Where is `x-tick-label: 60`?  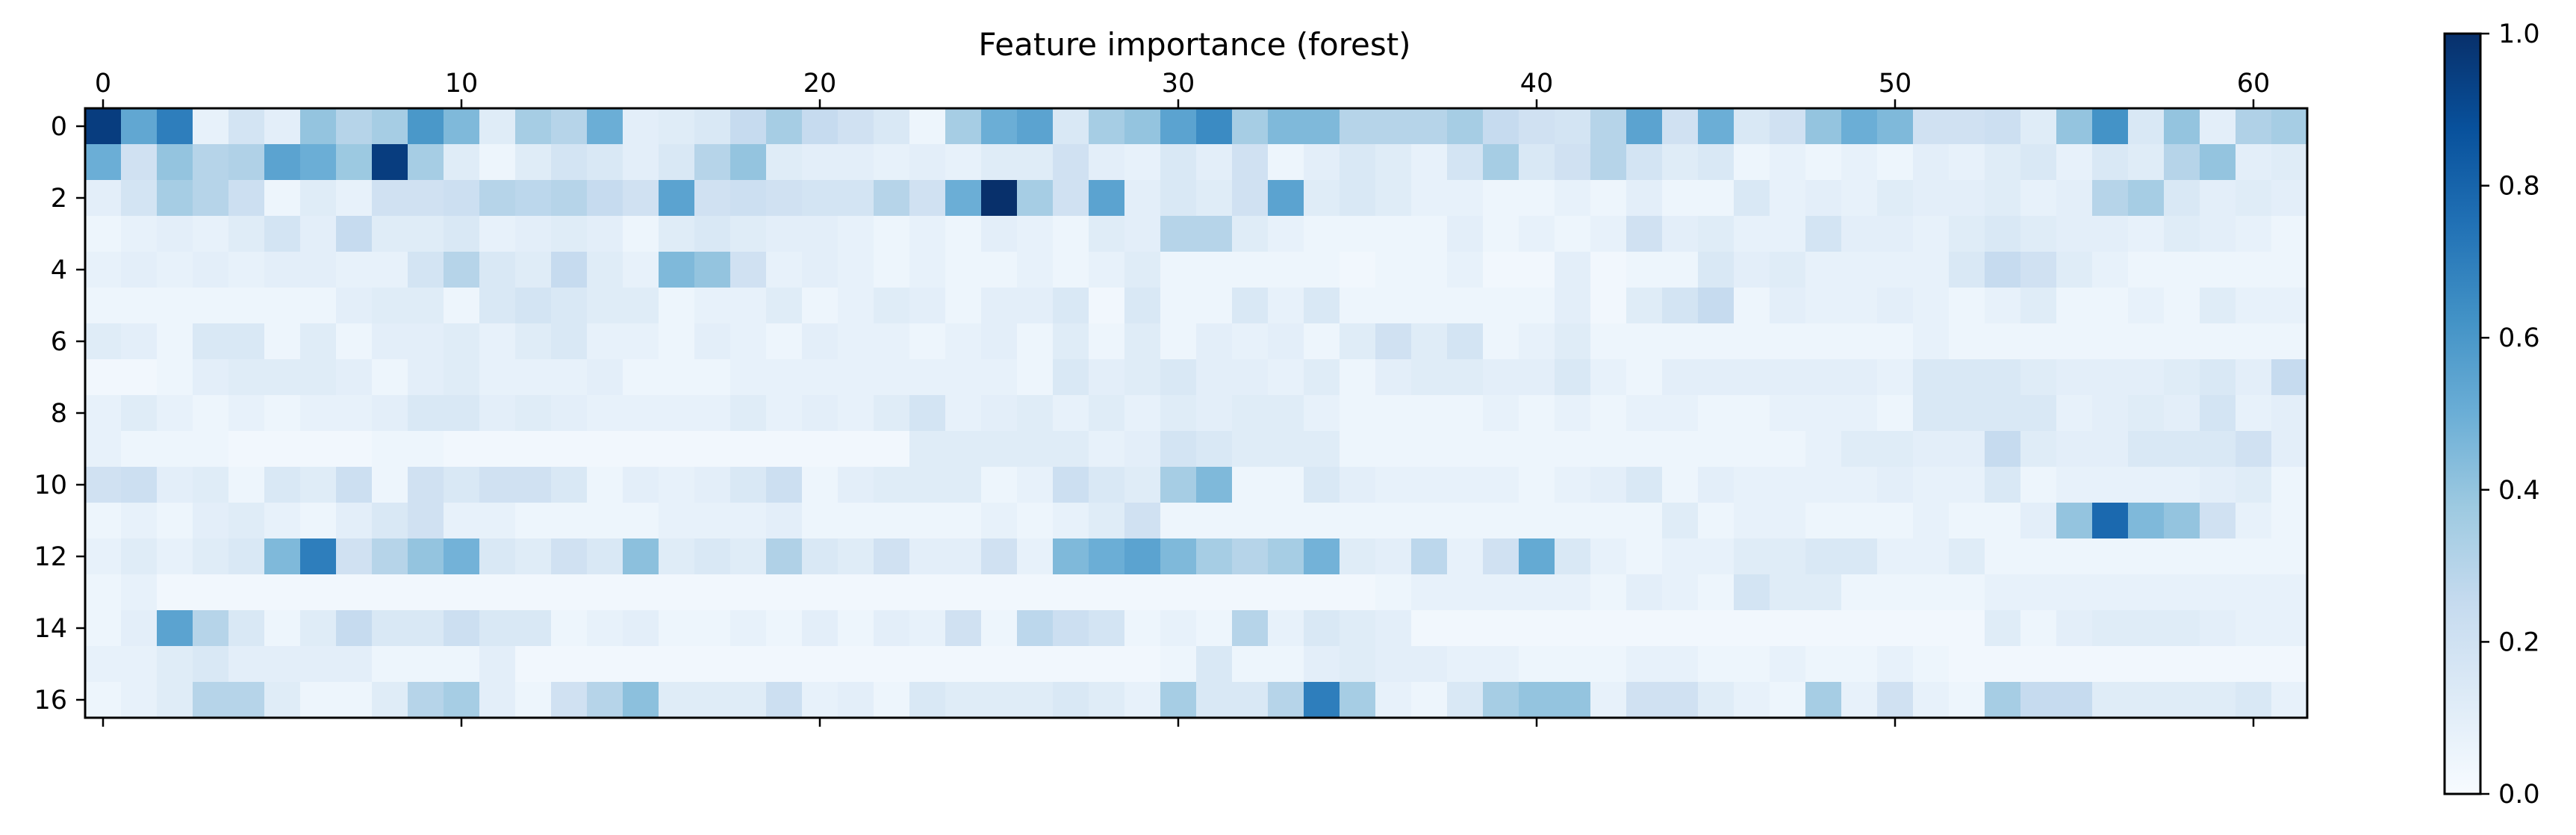 x-tick-label: 60 is located at coordinates (2254, 84).